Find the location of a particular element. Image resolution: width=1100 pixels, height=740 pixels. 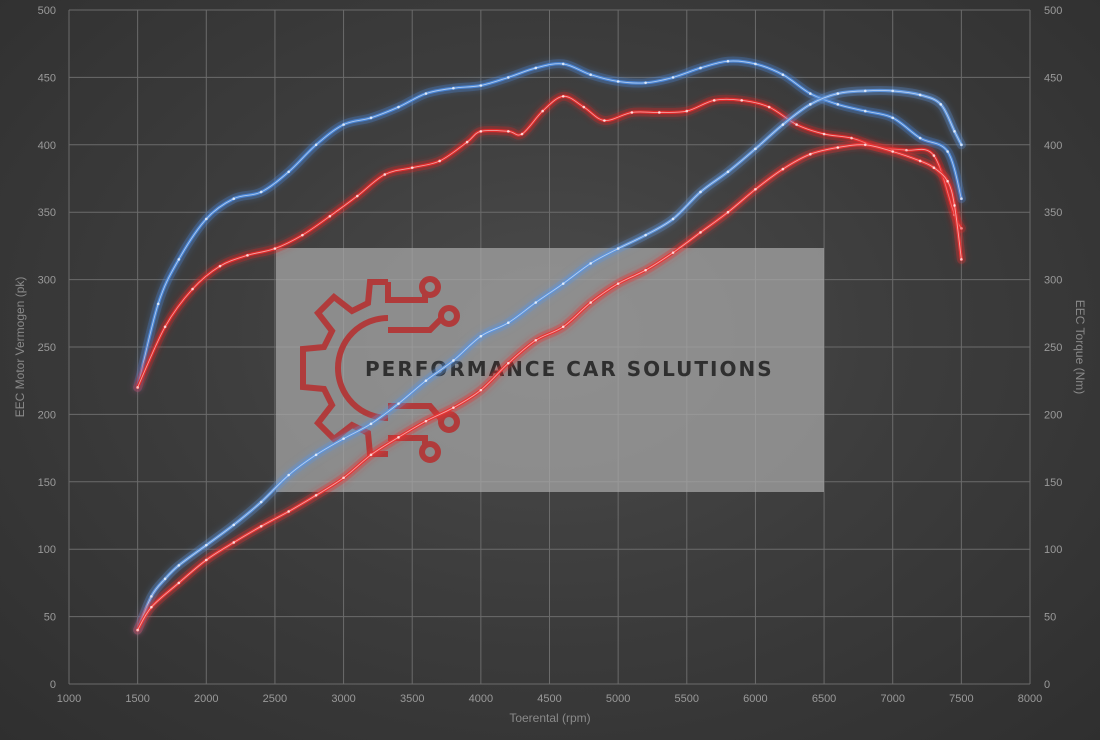

y-left-tick-label: 0 is located at coordinates (53, 685).